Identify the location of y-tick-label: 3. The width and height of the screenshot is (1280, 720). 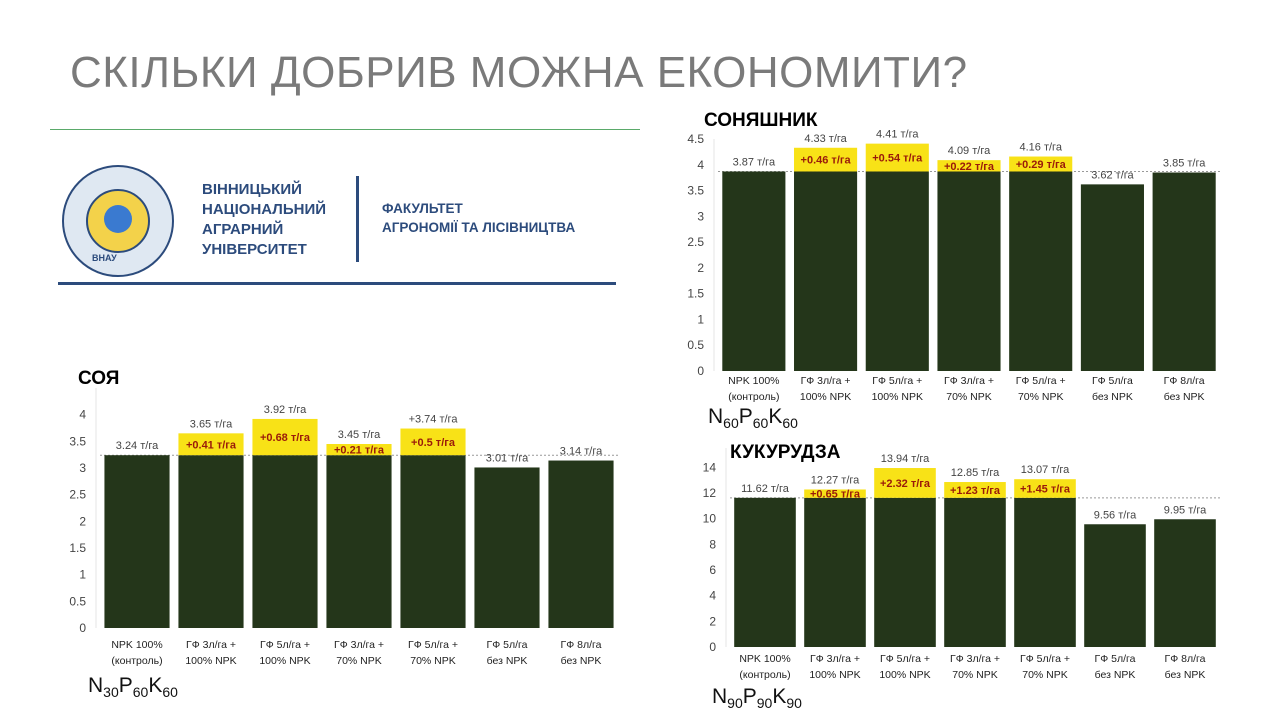
(82, 468).